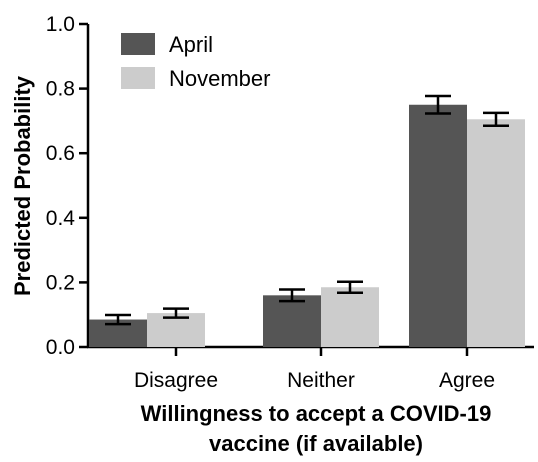  What do you see at coordinates (316, 413) in the screenshot?
I see `x-axis-title-line-1: Willingness to accept a COVID-19` at bounding box center [316, 413].